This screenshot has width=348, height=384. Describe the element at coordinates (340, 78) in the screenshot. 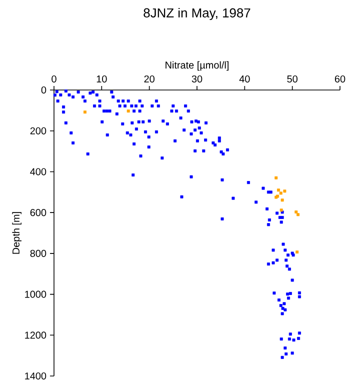

I see `x-tick-label: 60` at that location.